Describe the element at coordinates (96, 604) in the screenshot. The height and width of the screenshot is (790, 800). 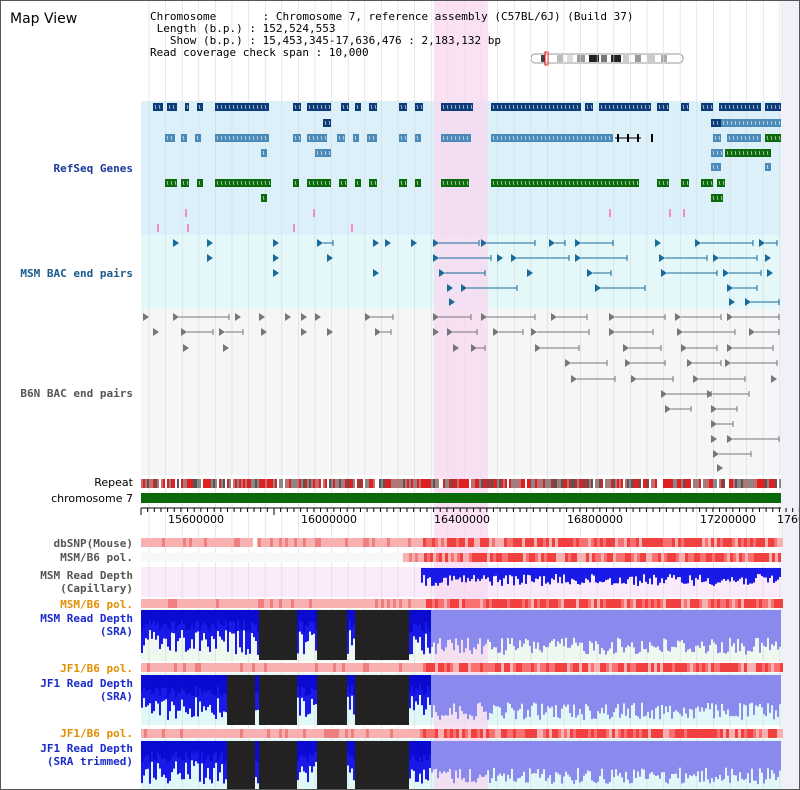
I see `track-label-msm-b6-pol-2: MSM/B6 pol.` at that location.